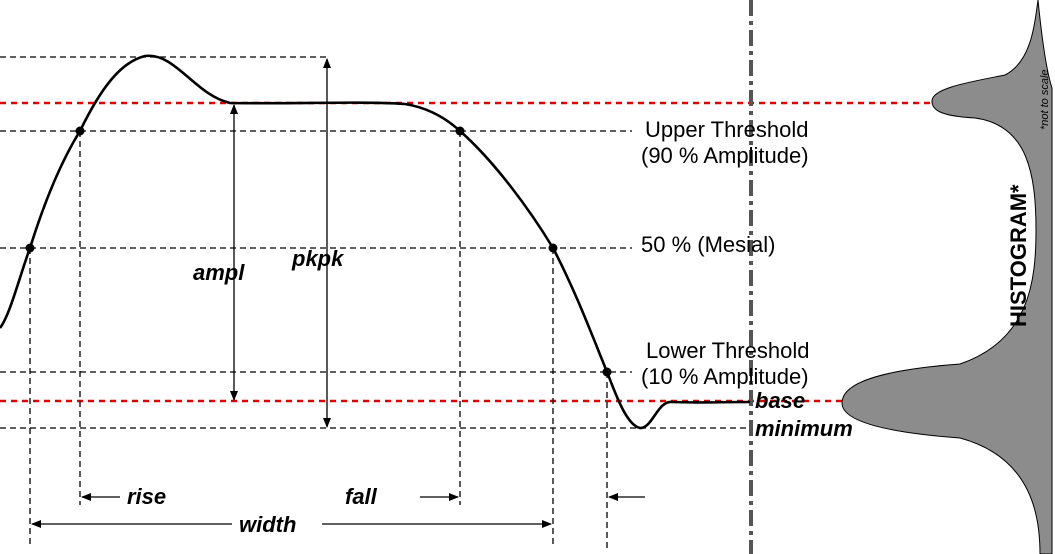  Describe the element at coordinates (708, 244) in the screenshot. I see `mesial-label: 50 % (Mesial)` at that location.